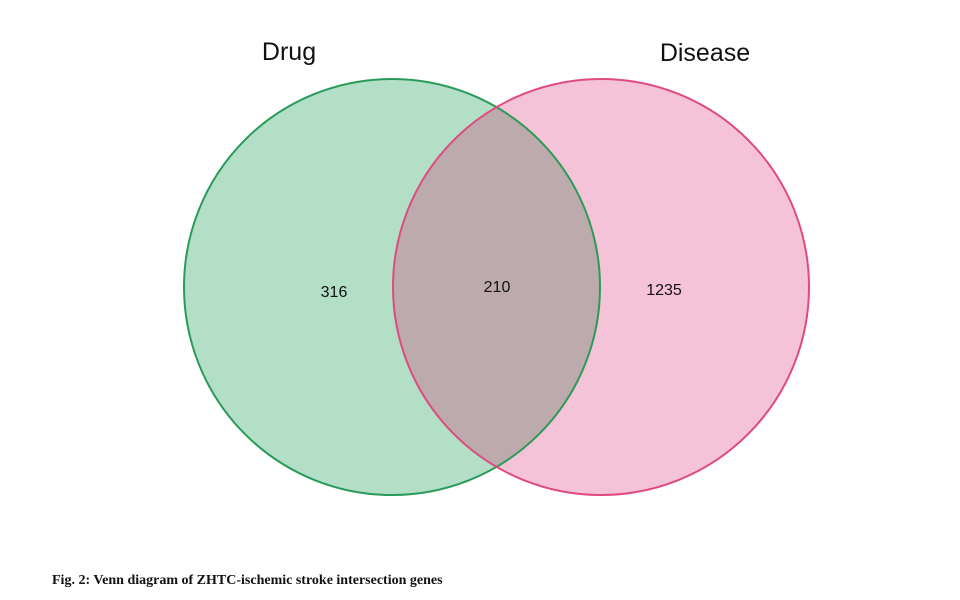  What do you see at coordinates (664, 290) in the screenshot?
I see `region-count: 1235` at bounding box center [664, 290].